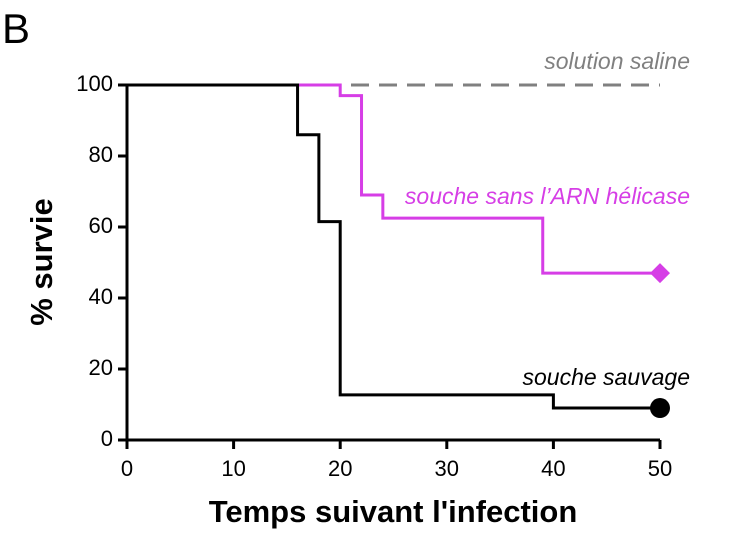 The height and width of the screenshot is (537, 737). What do you see at coordinates (107, 438) in the screenshot?
I see `y-tick-label: 0` at bounding box center [107, 438].